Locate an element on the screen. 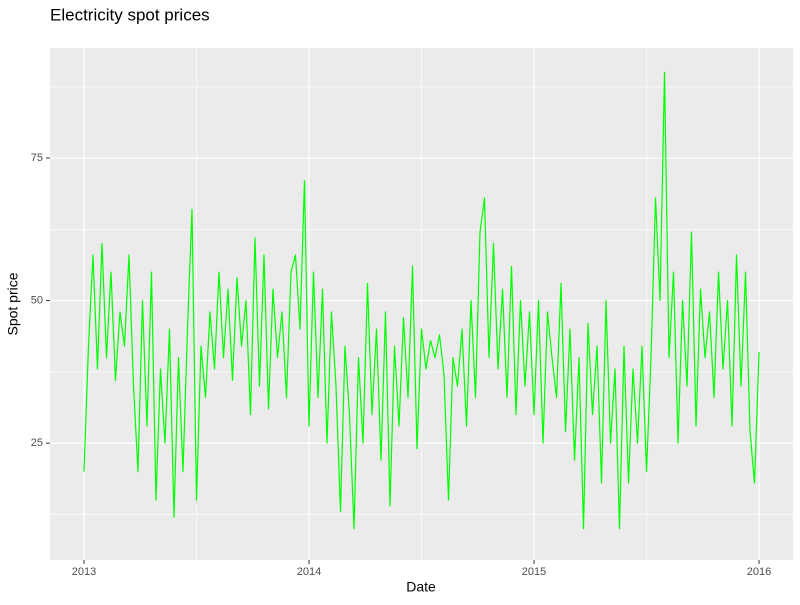 The image size is (800, 605). x-axis-label: Date is located at coordinates (421, 587).